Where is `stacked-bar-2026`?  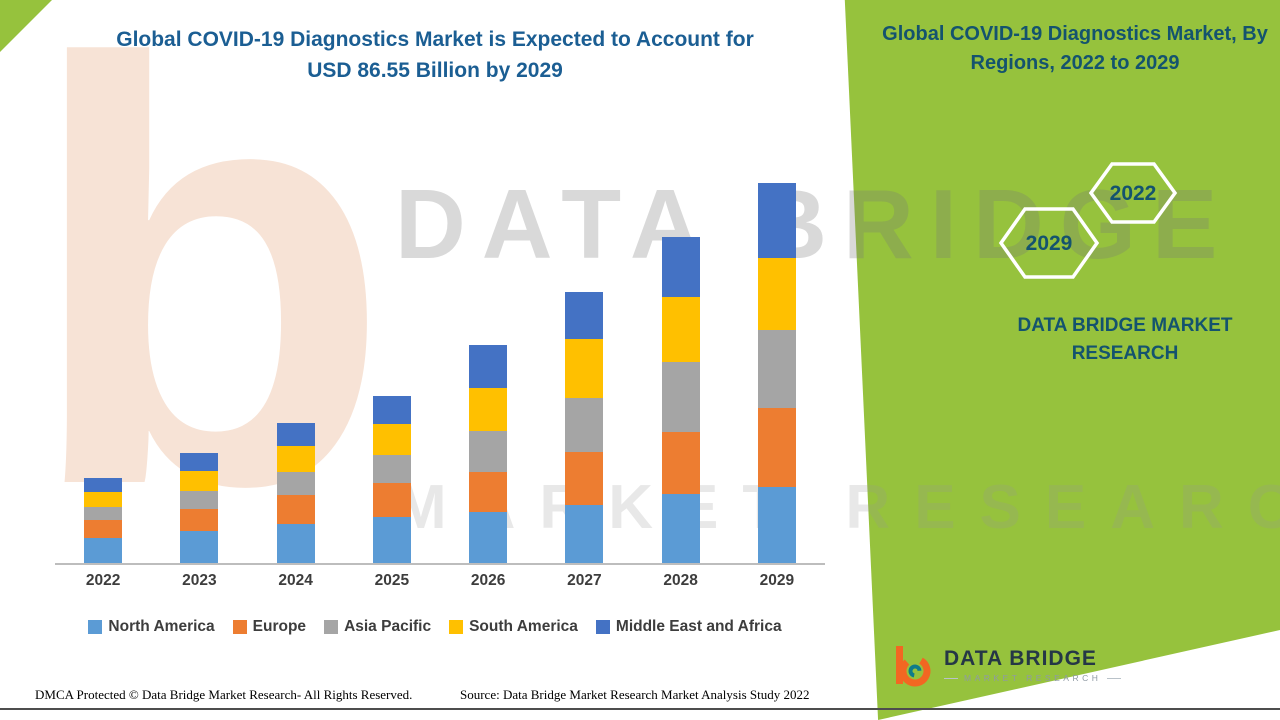 stacked-bar-2026 is located at coordinates (488, 454).